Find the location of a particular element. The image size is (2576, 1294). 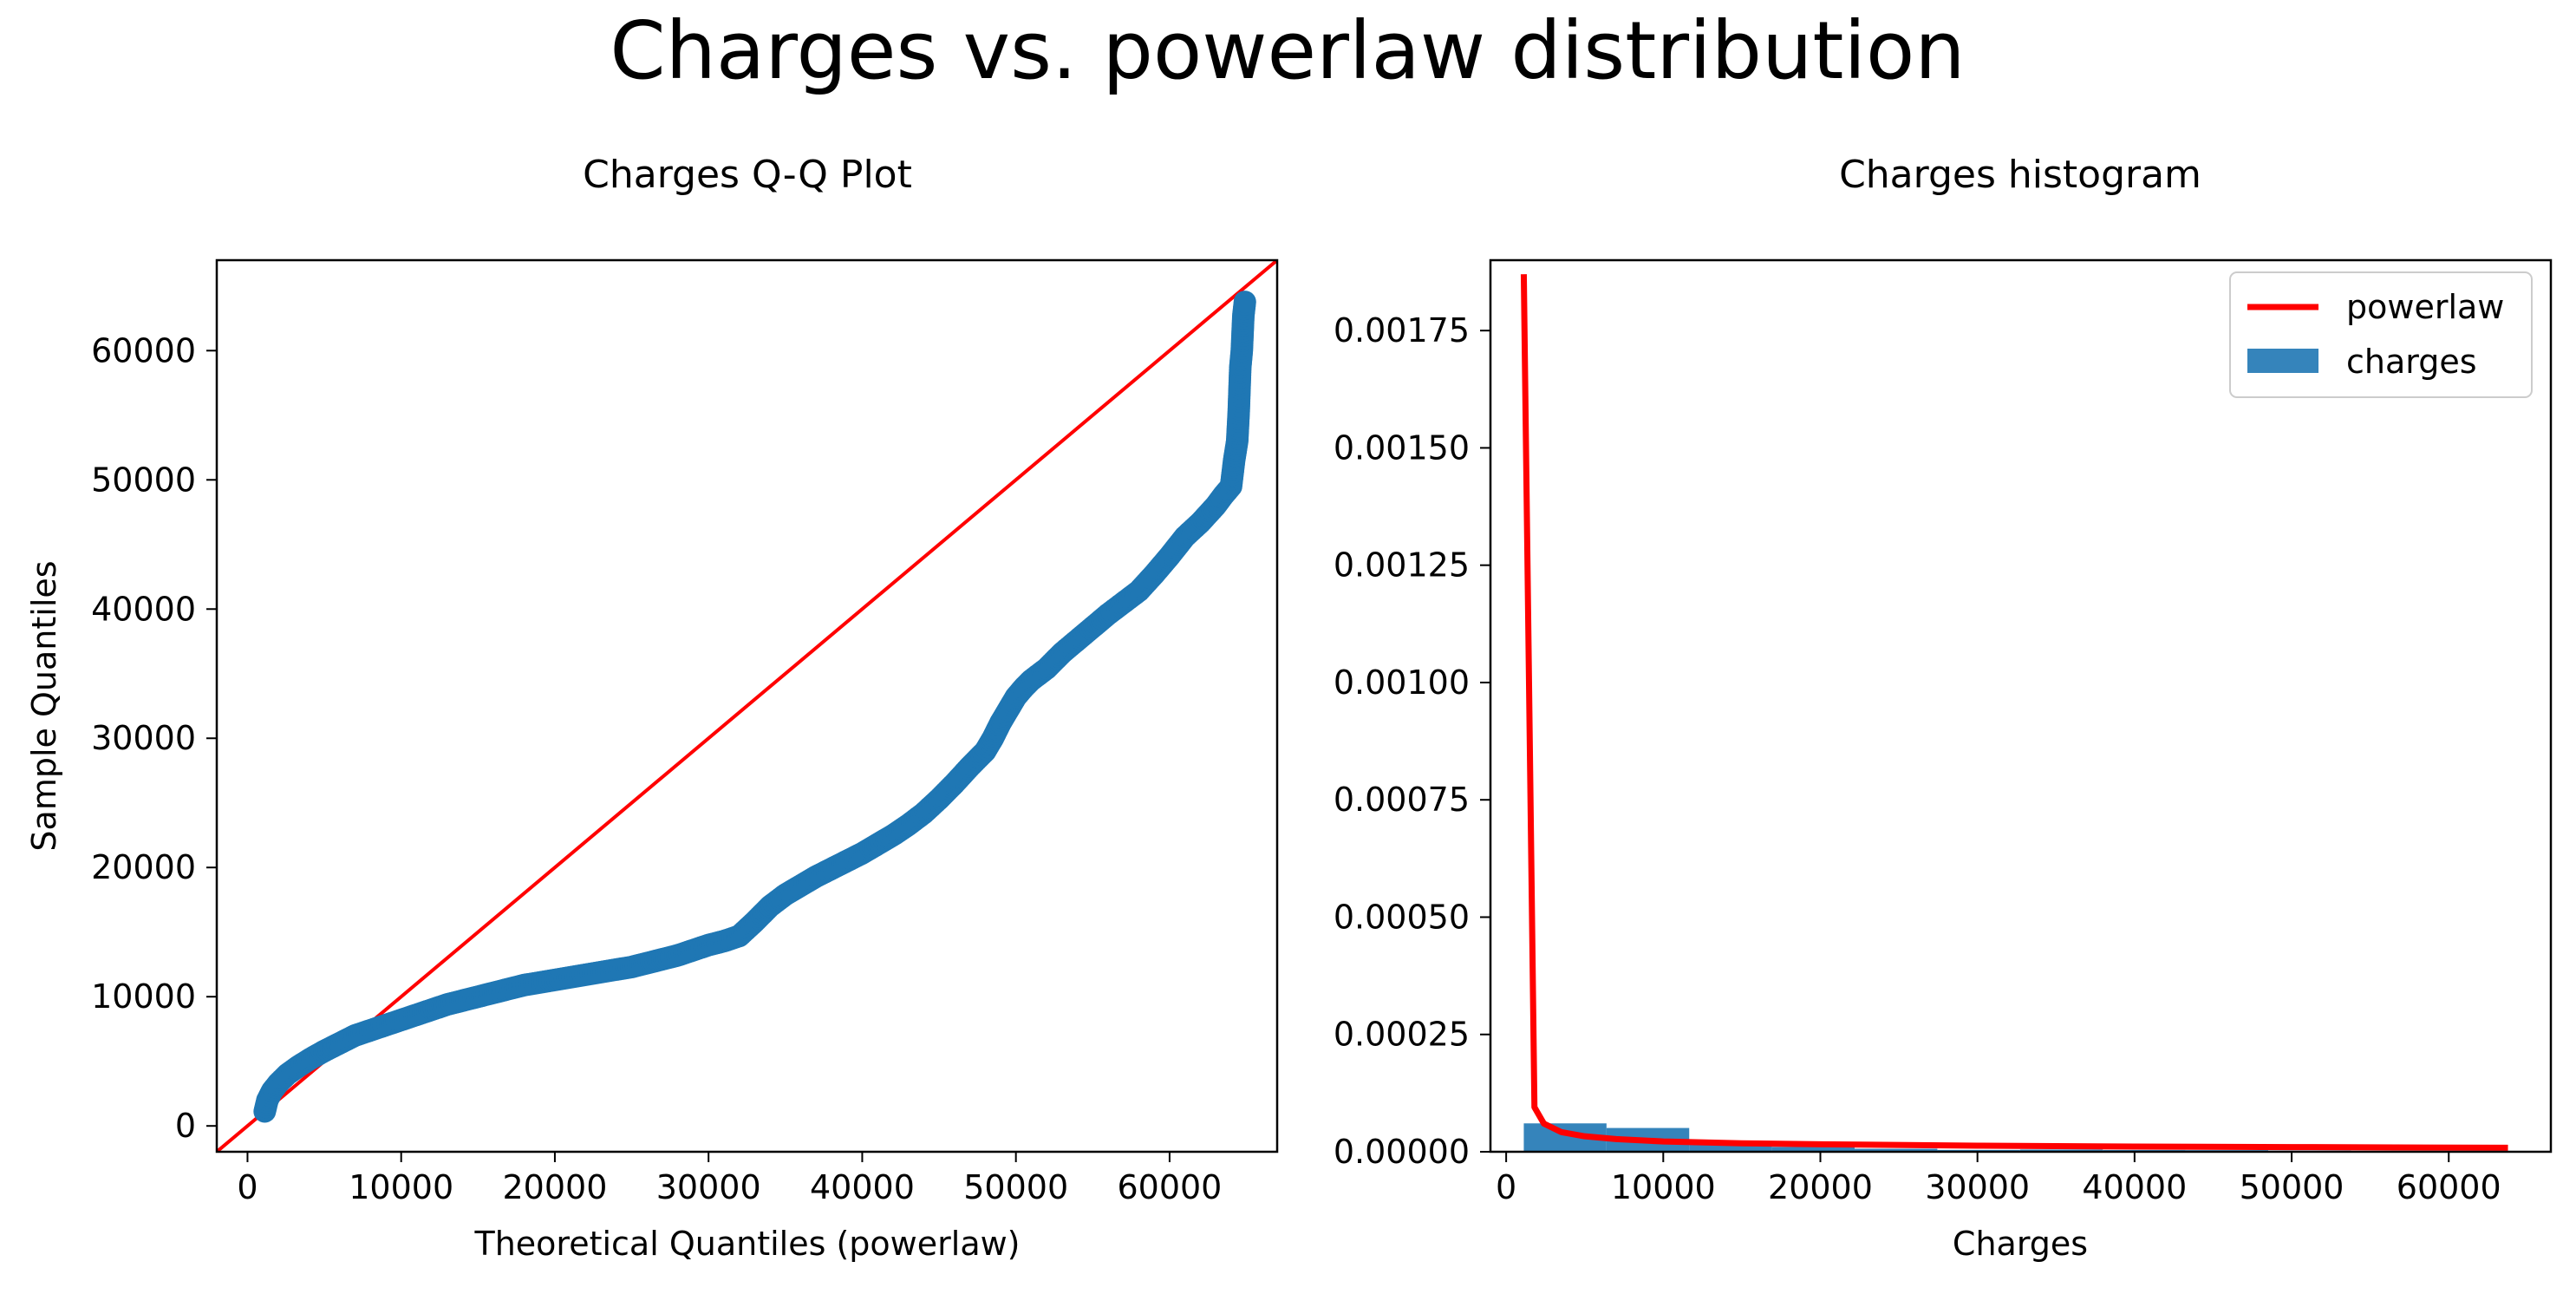

qq-y-axis-label: Sample Quantiles is located at coordinates (44, 705).